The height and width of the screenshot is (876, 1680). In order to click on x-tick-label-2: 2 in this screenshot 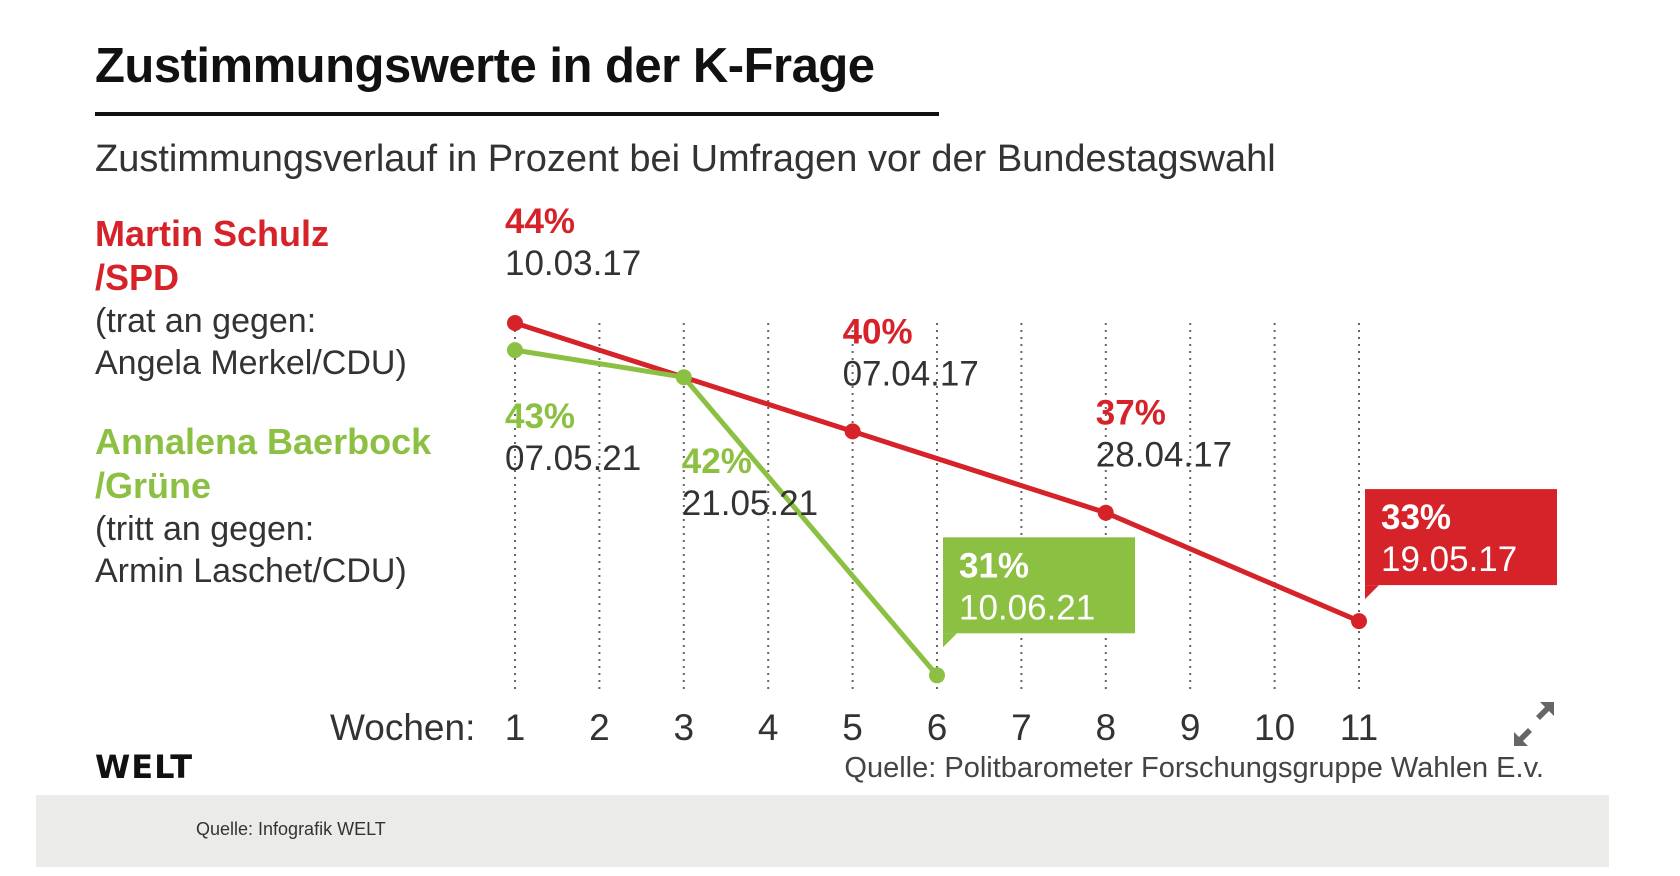, I will do `click(599, 727)`.